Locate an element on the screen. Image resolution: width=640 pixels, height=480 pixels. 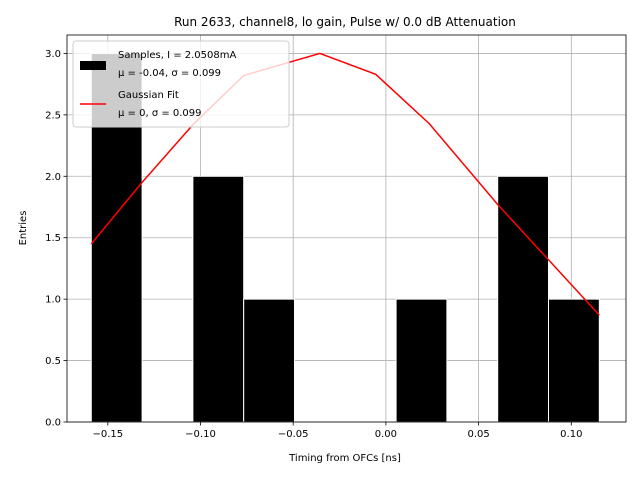
x-tick-label: −0.15 is located at coordinates (107, 434).